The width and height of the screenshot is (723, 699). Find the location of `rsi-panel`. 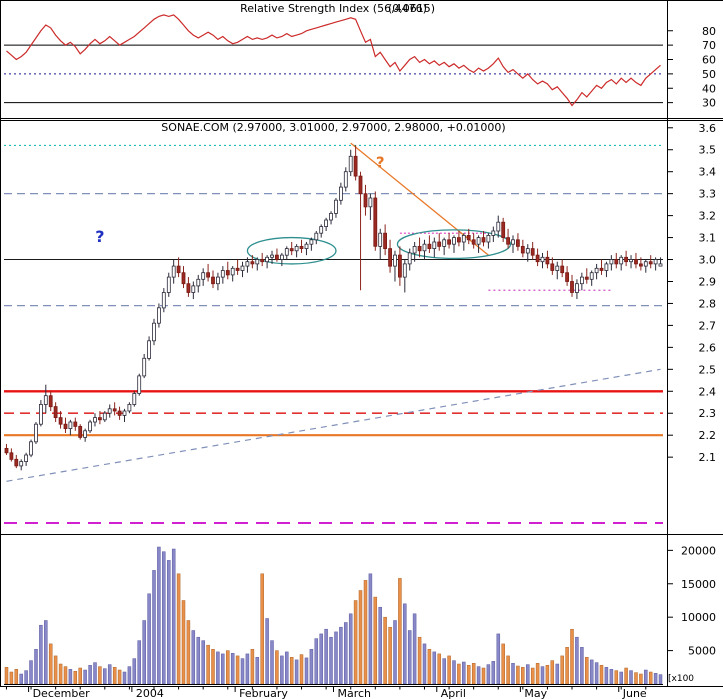

rsi-panel is located at coordinates (333, 60).